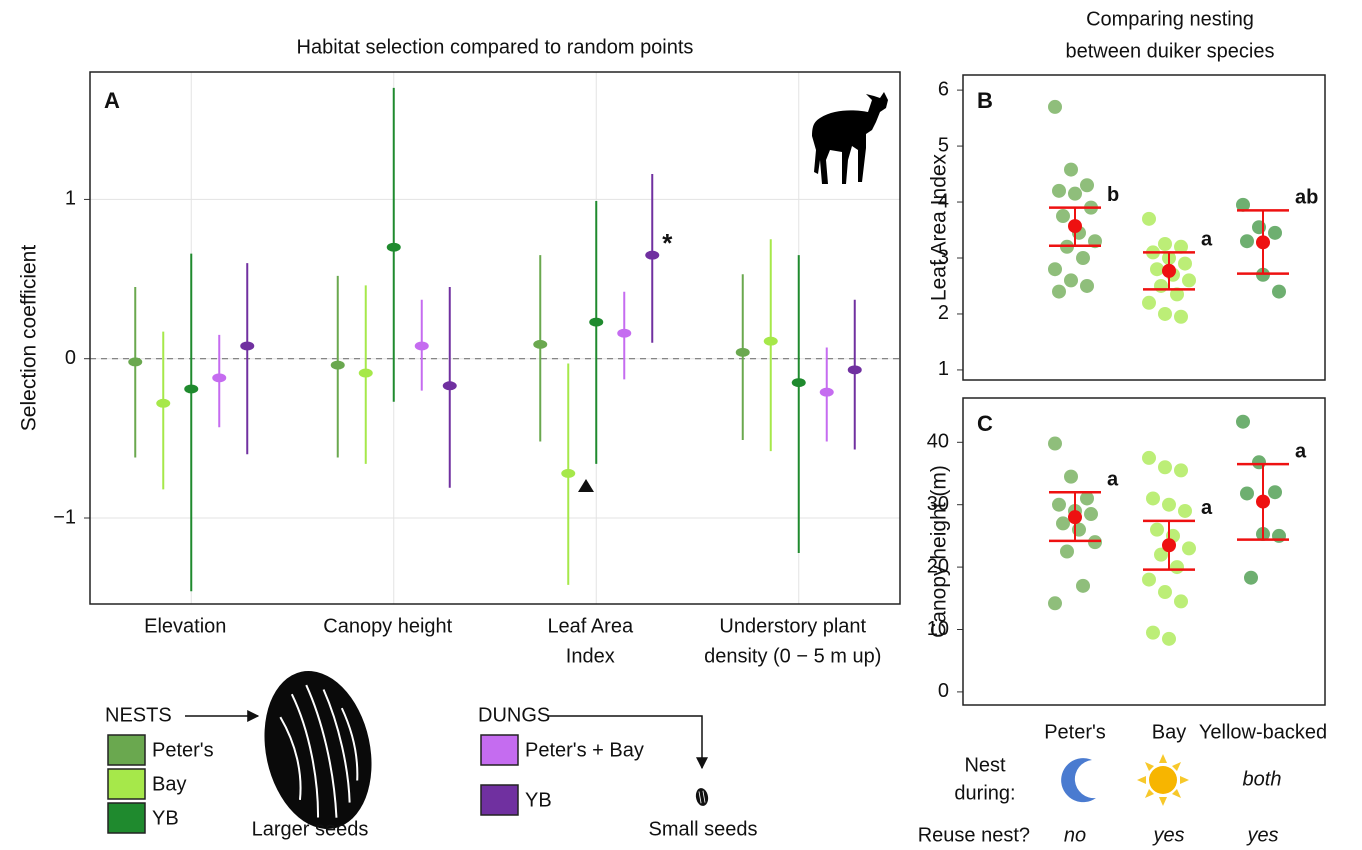 The width and height of the screenshot is (1362, 850). What do you see at coordinates (185, 626) in the screenshot?
I see `x-tick-label: Elevation` at bounding box center [185, 626].